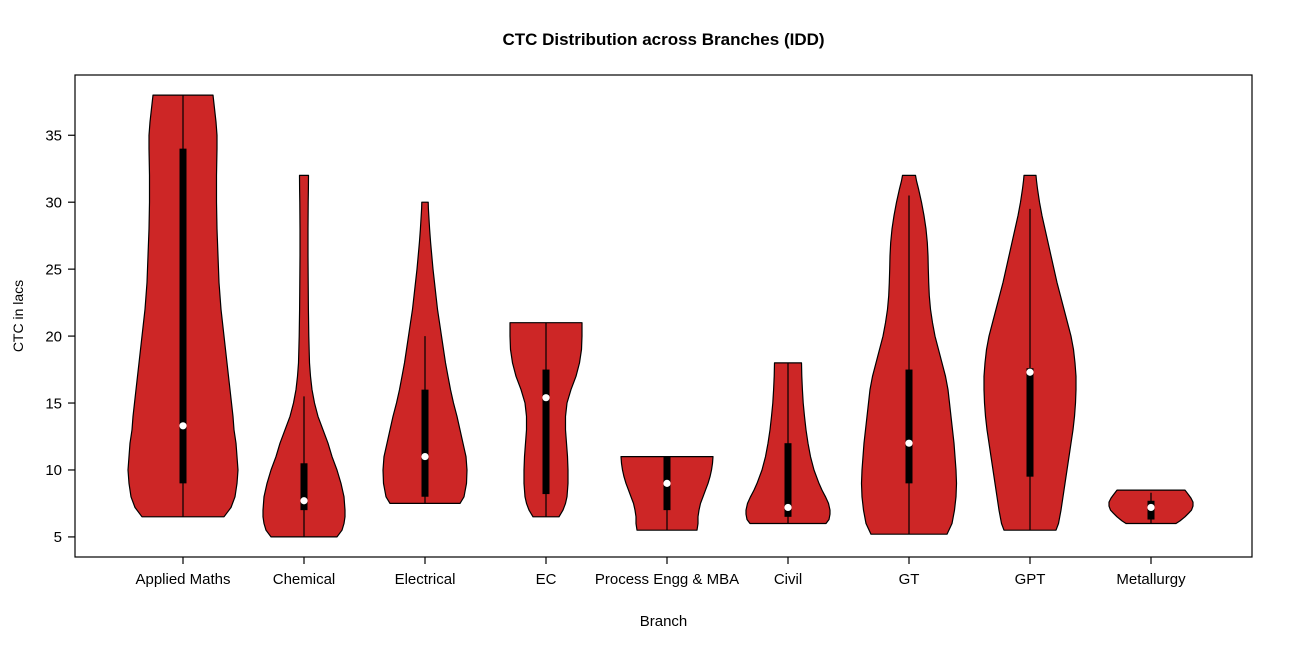 This screenshot has width=1294, height=653. What do you see at coordinates (58, 537) in the screenshot?
I see `y-tick-label-5: 5` at bounding box center [58, 537].